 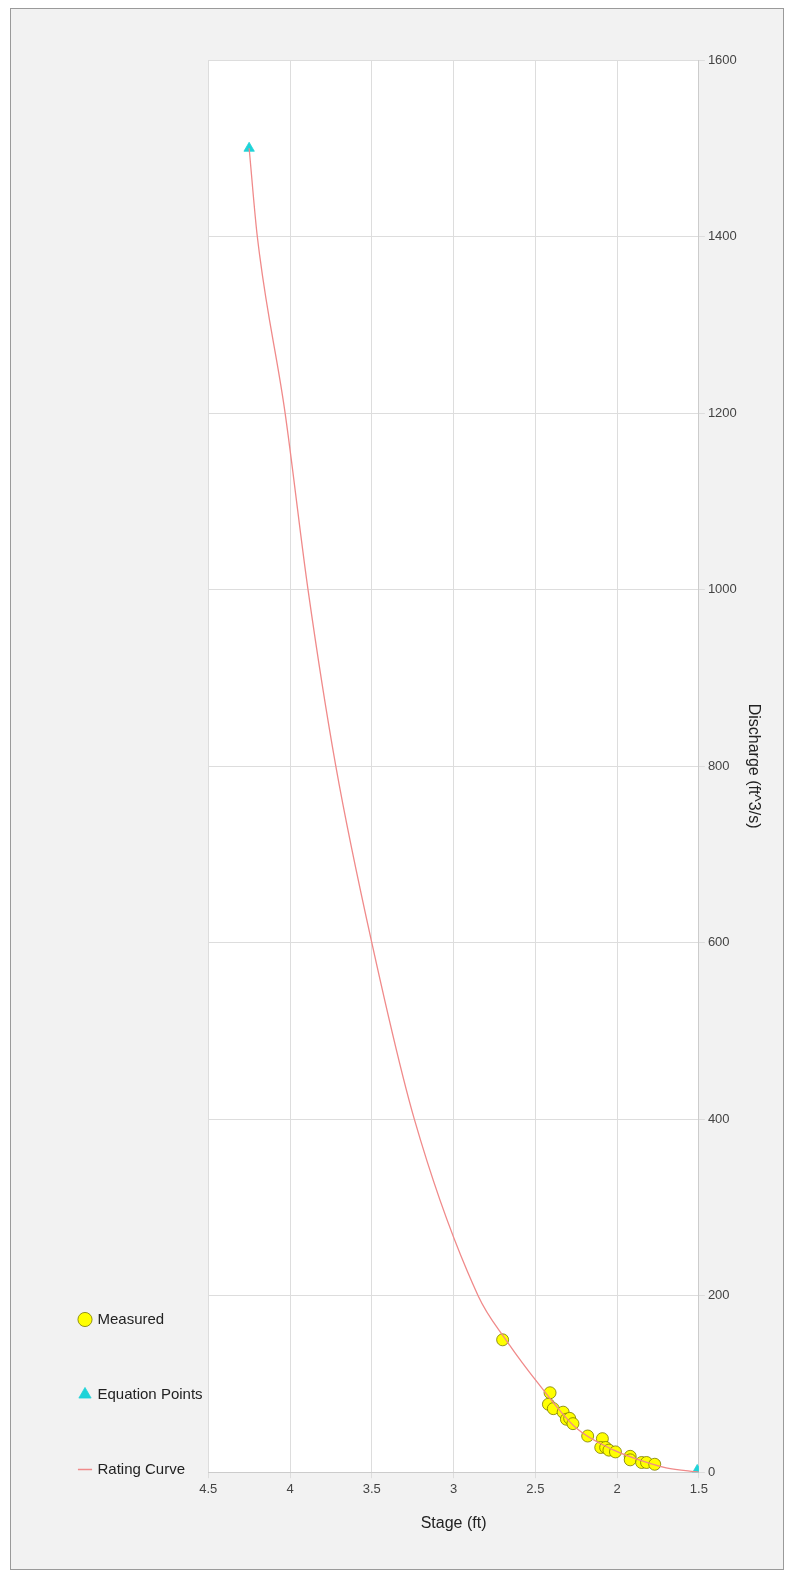 What do you see at coordinates (453, 1522) in the screenshot?
I see `x-axis-title: Stage (ft)` at bounding box center [453, 1522].